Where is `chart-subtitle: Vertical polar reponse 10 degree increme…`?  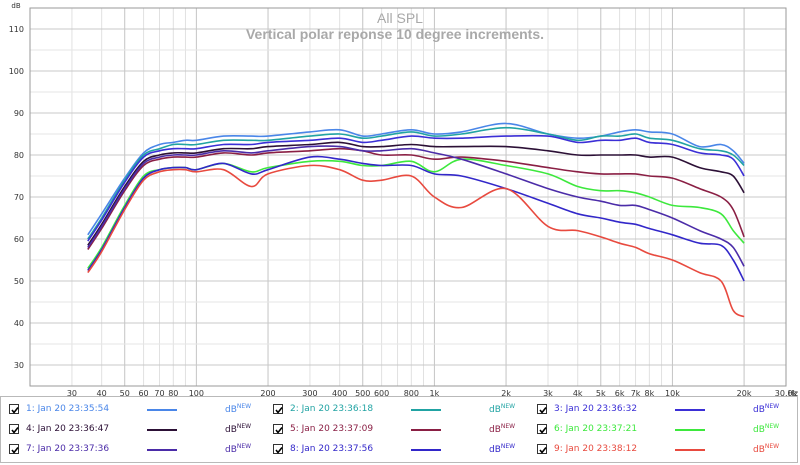
chart-subtitle: Vertical polar reponse 10 degree increme… is located at coordinates (395, 34).